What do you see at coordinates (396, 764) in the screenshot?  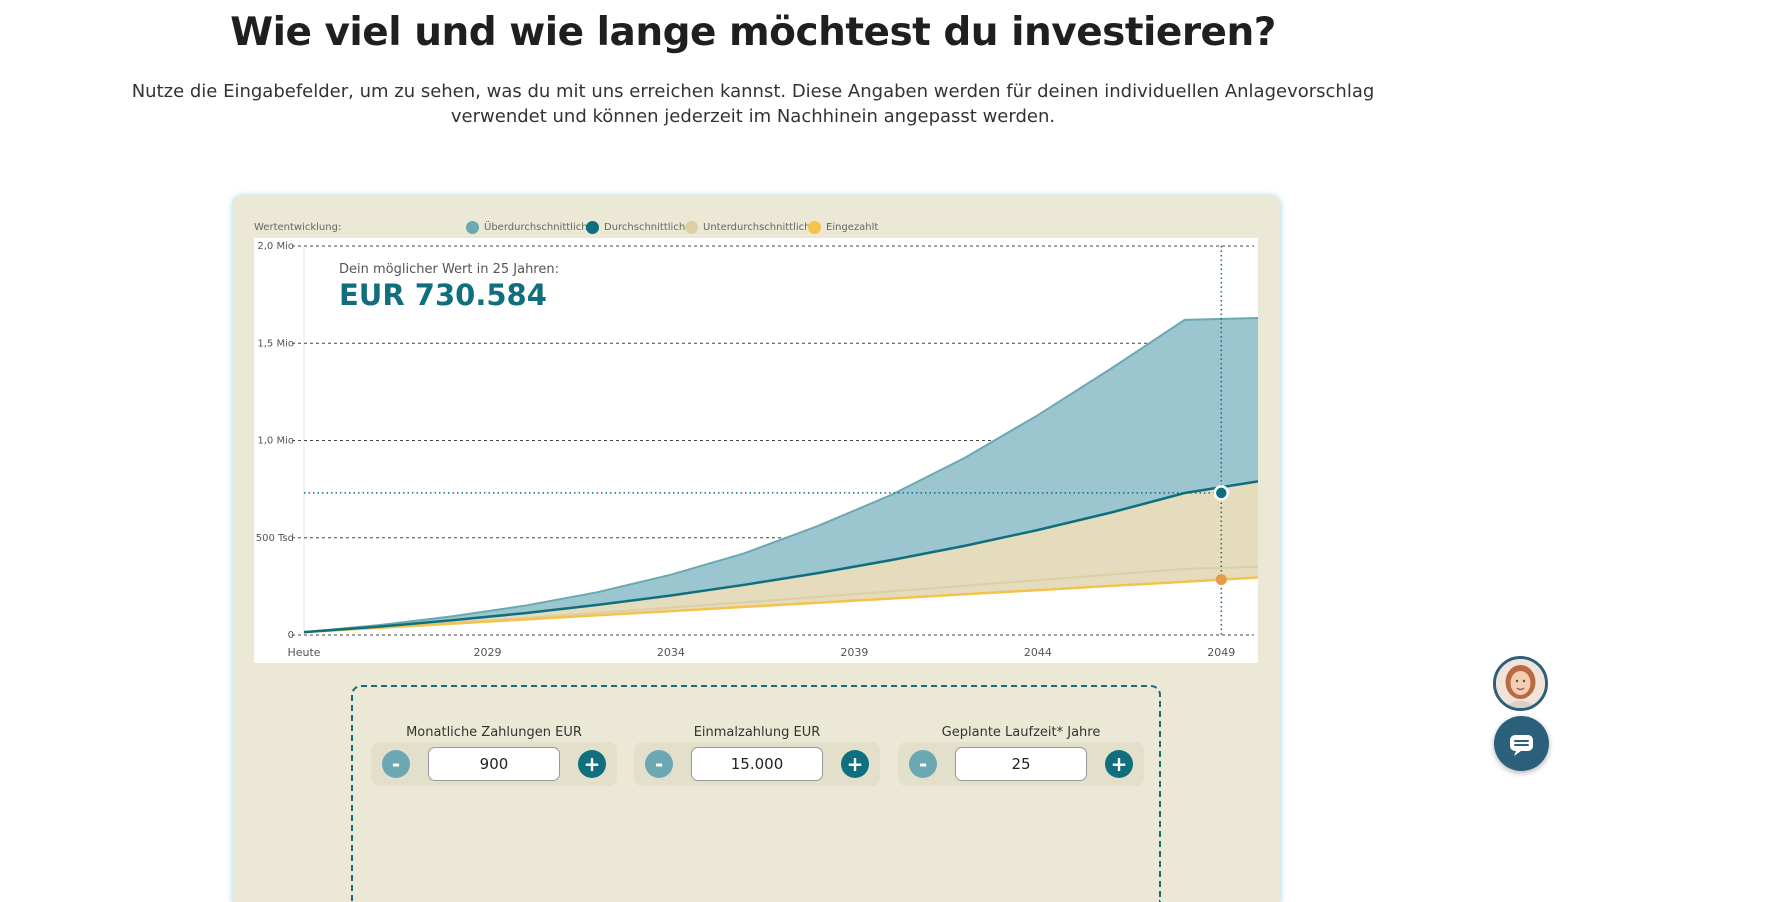 I see `decrease-monthly-button: -` at bounding box center [396, 764].